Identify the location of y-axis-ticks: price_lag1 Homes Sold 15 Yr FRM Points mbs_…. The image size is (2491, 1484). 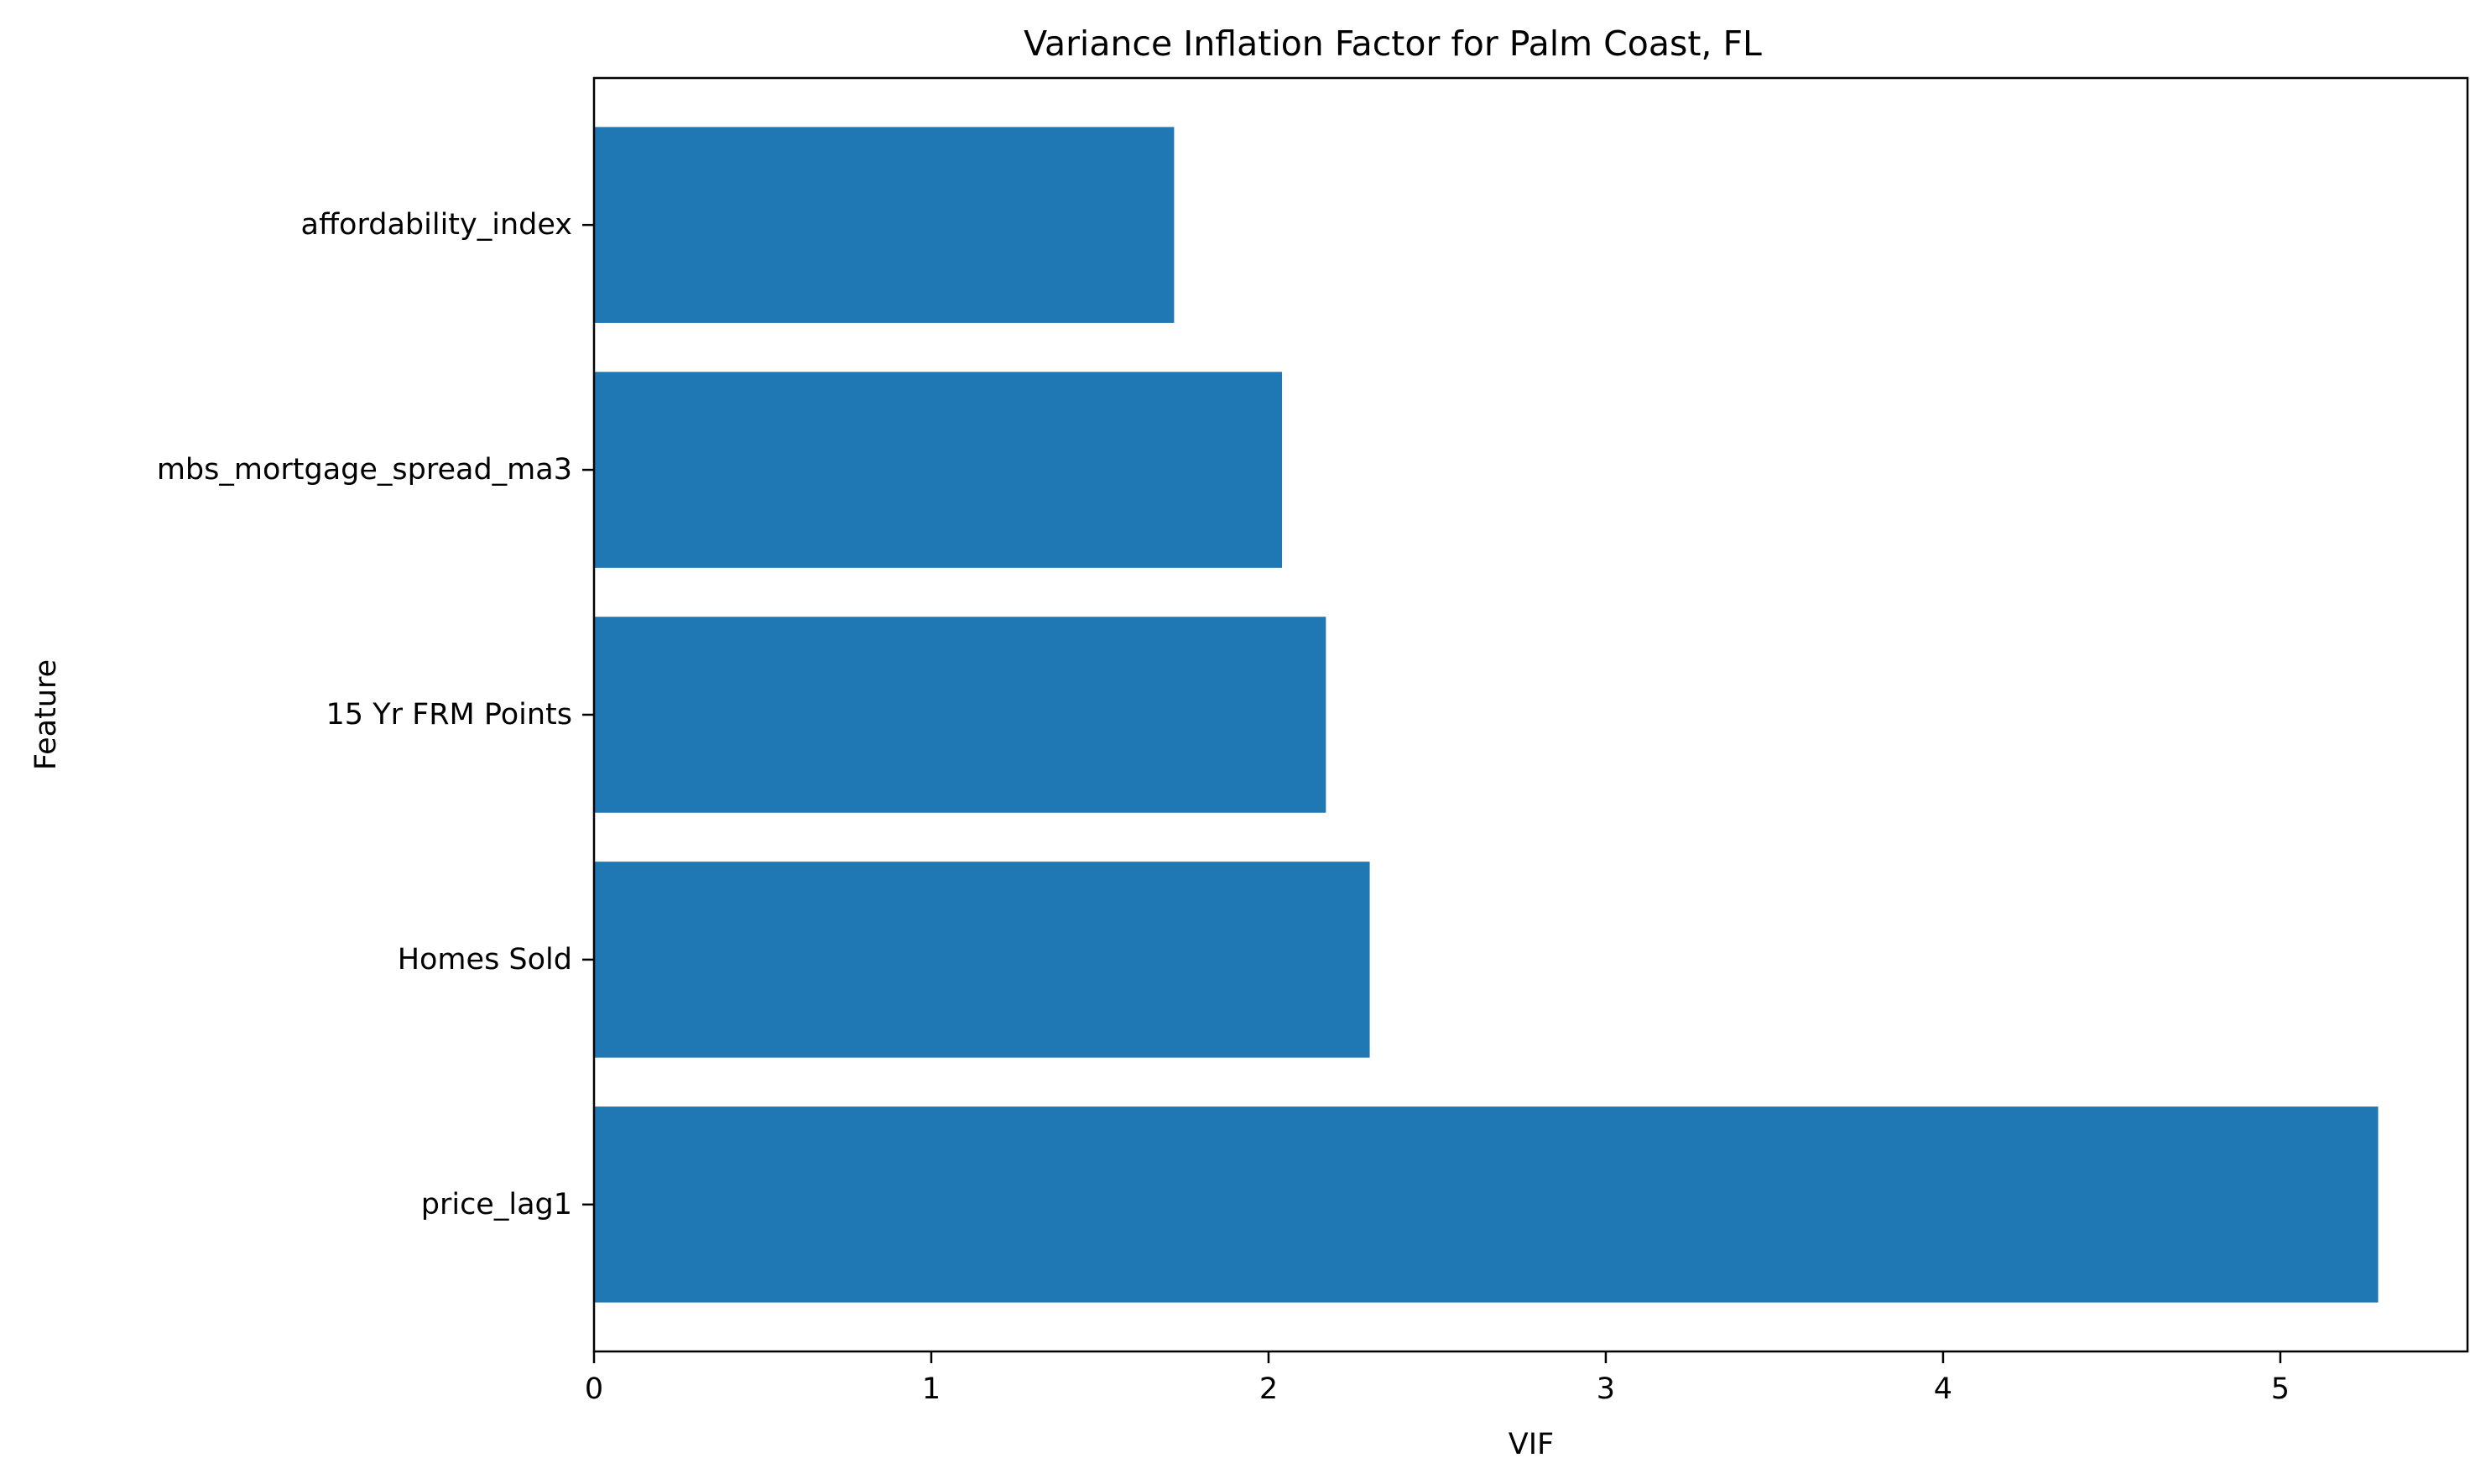
(375, 714).